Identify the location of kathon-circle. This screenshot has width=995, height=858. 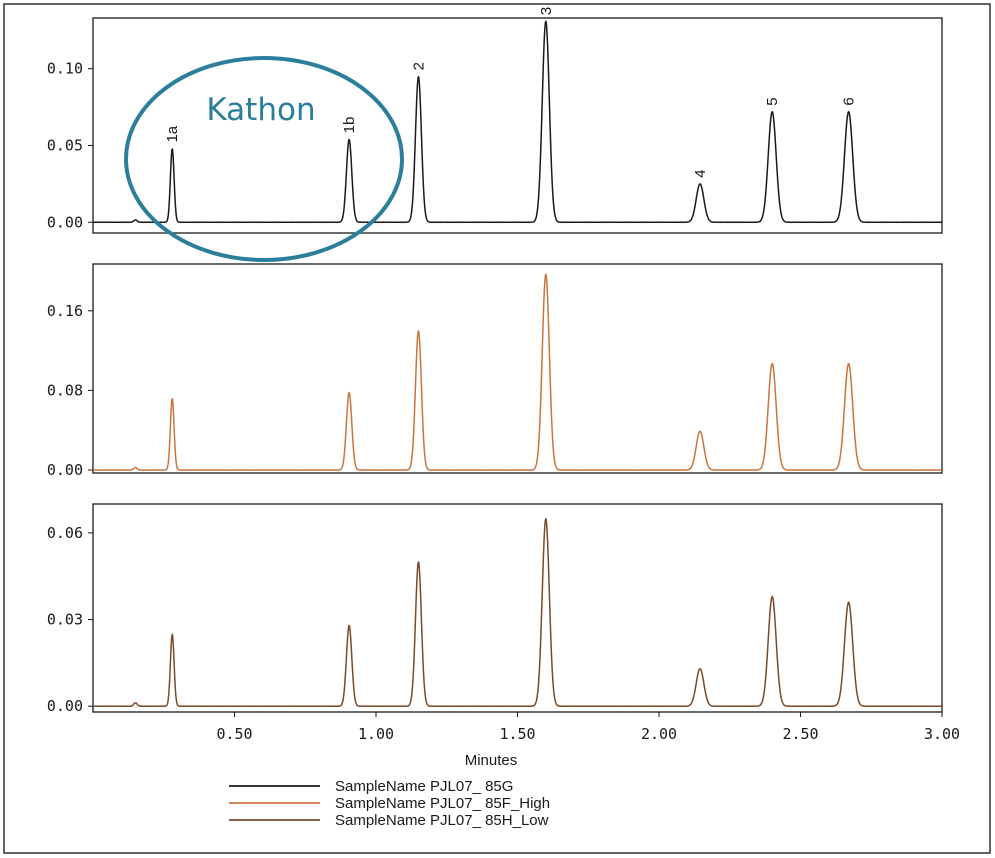
(264, 159).